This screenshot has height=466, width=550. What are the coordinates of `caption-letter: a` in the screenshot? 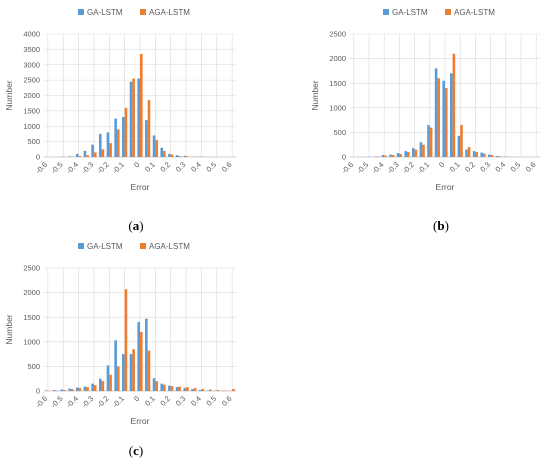 It's located at (136, 225).